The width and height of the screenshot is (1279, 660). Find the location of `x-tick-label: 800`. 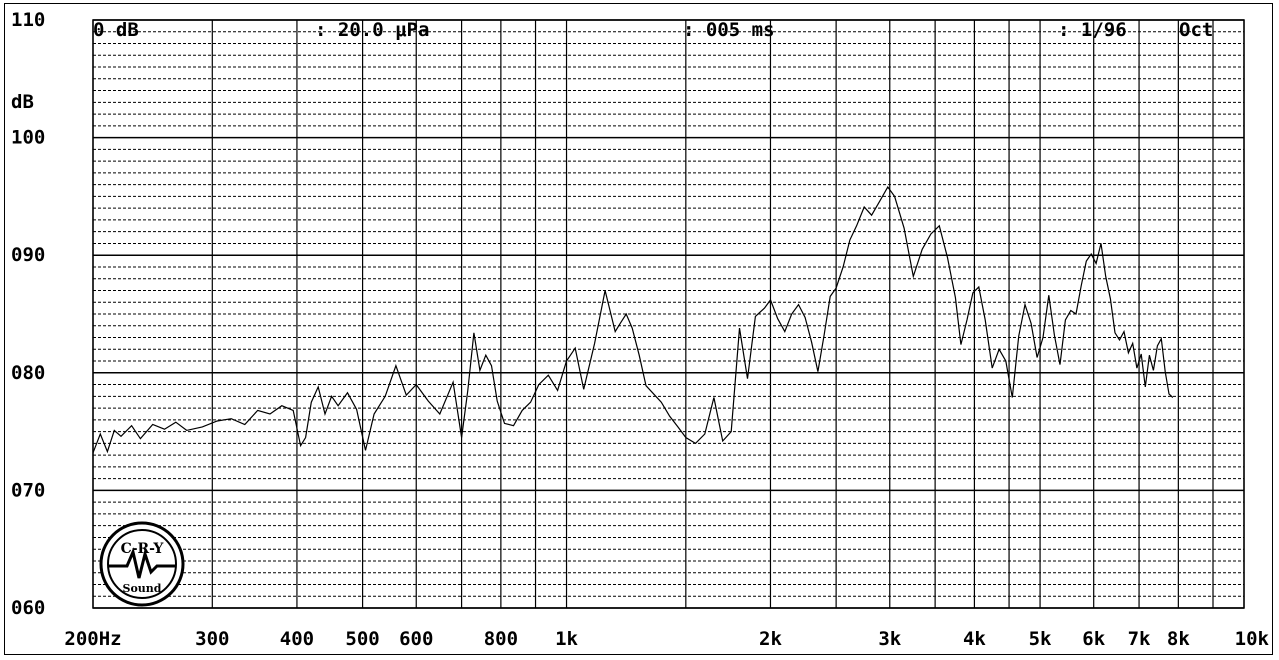

x-tick-label: 800 is located at coordinates (501, 639).